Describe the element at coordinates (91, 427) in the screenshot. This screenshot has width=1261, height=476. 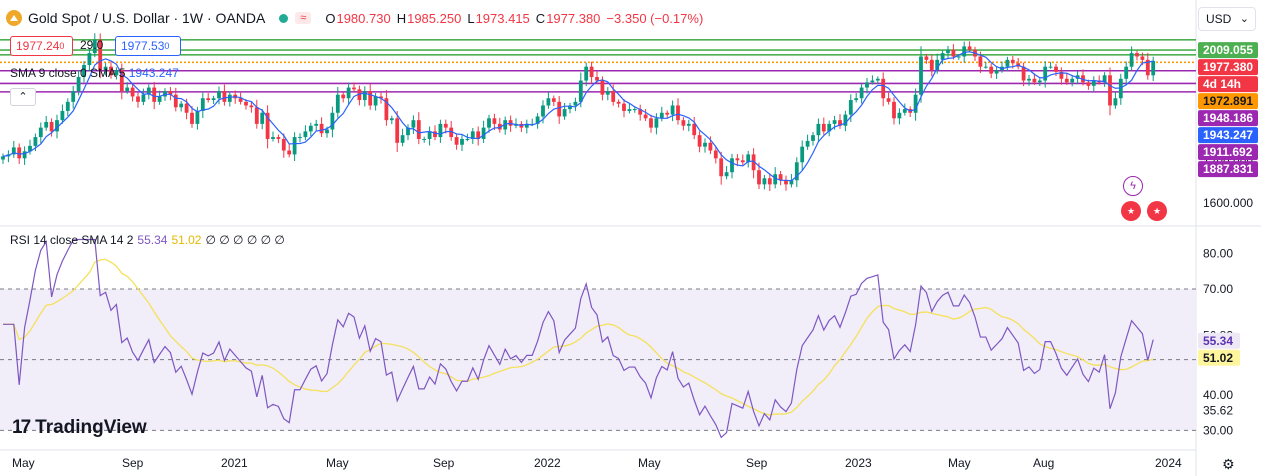
I see `tradingview-name: TradingView` at that location.